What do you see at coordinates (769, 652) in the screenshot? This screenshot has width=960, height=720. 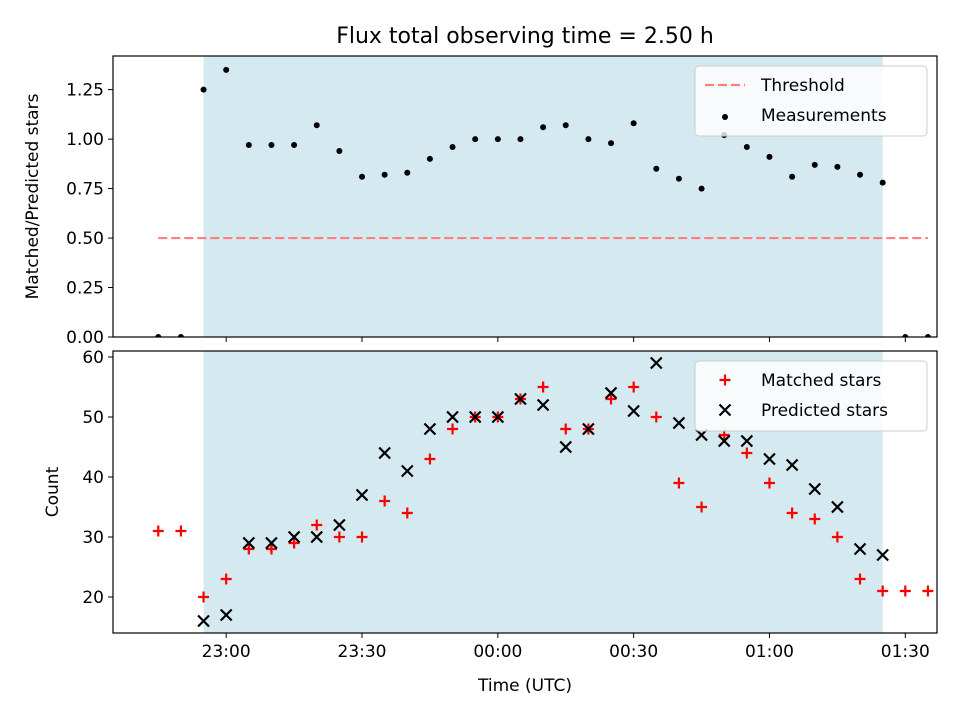 I see `x-tick-label: 01:00` at bounding box center [769, 652].